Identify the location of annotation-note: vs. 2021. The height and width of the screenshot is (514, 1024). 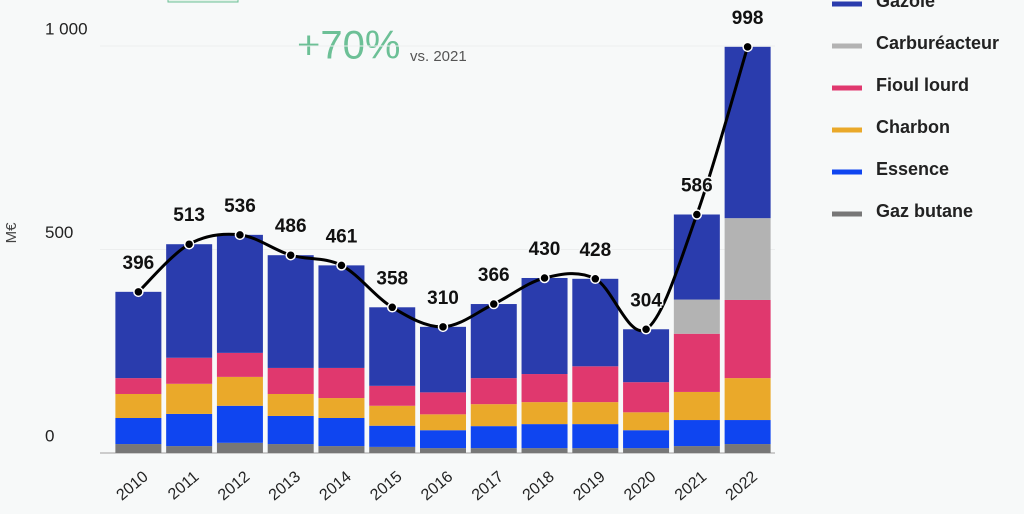
(438, 56).